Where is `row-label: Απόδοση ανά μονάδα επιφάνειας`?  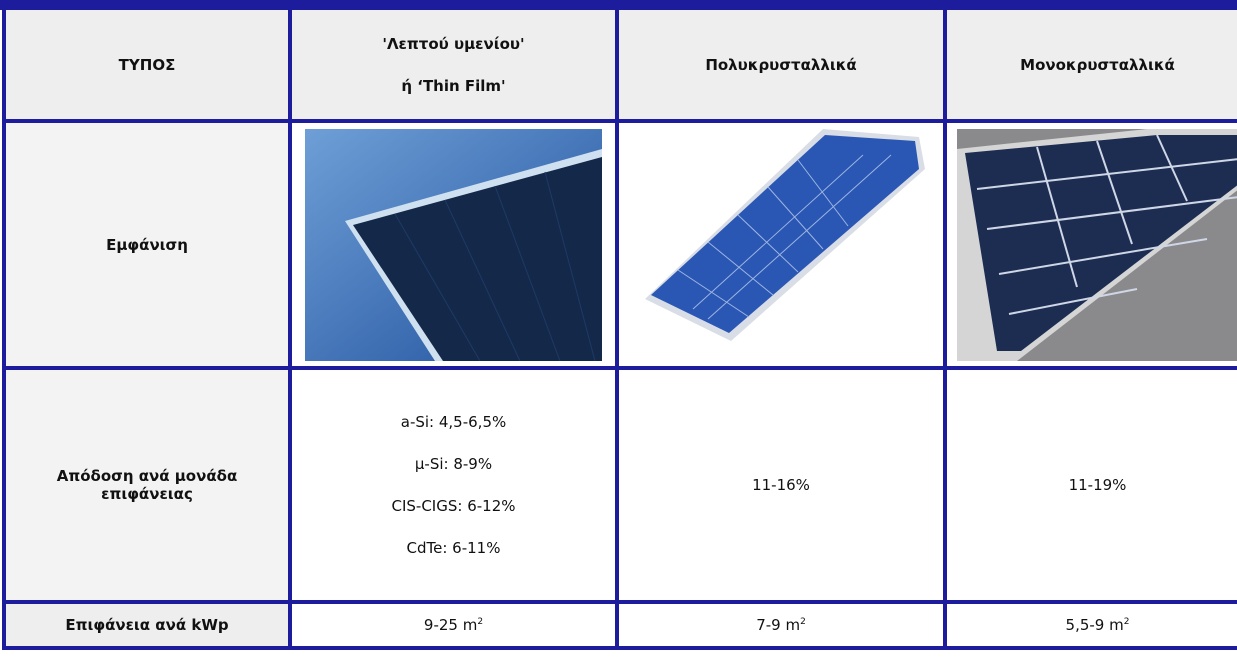 row-label: Απόδοση ανά μονάδα επιφάνειας is located at coordinates (147, 485).